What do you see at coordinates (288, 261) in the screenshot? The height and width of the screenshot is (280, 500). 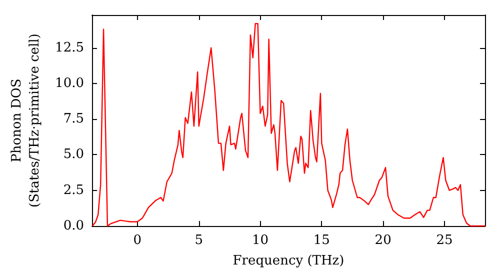 I see `x-axis-title: Frequency (THz)` at bounding box center [288, 261].